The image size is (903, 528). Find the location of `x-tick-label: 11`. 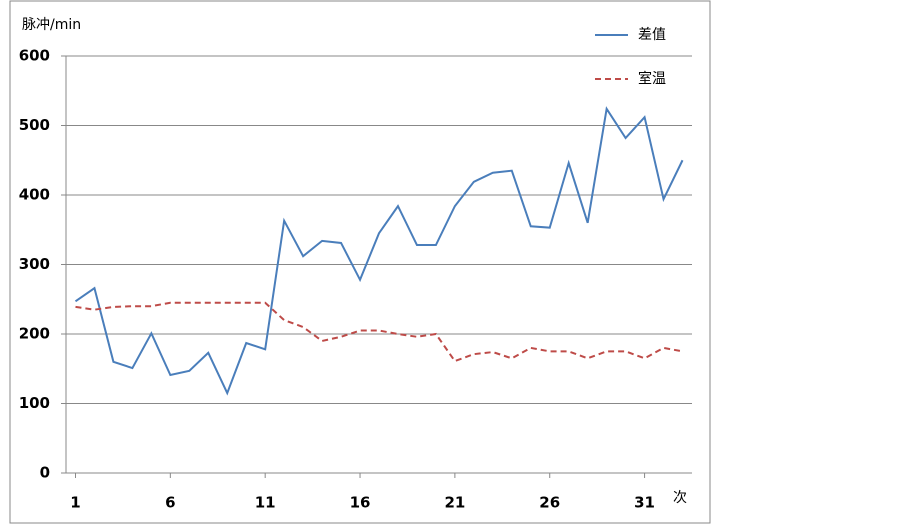

x-tick-label: 11 is located at coordinates (265, 503).